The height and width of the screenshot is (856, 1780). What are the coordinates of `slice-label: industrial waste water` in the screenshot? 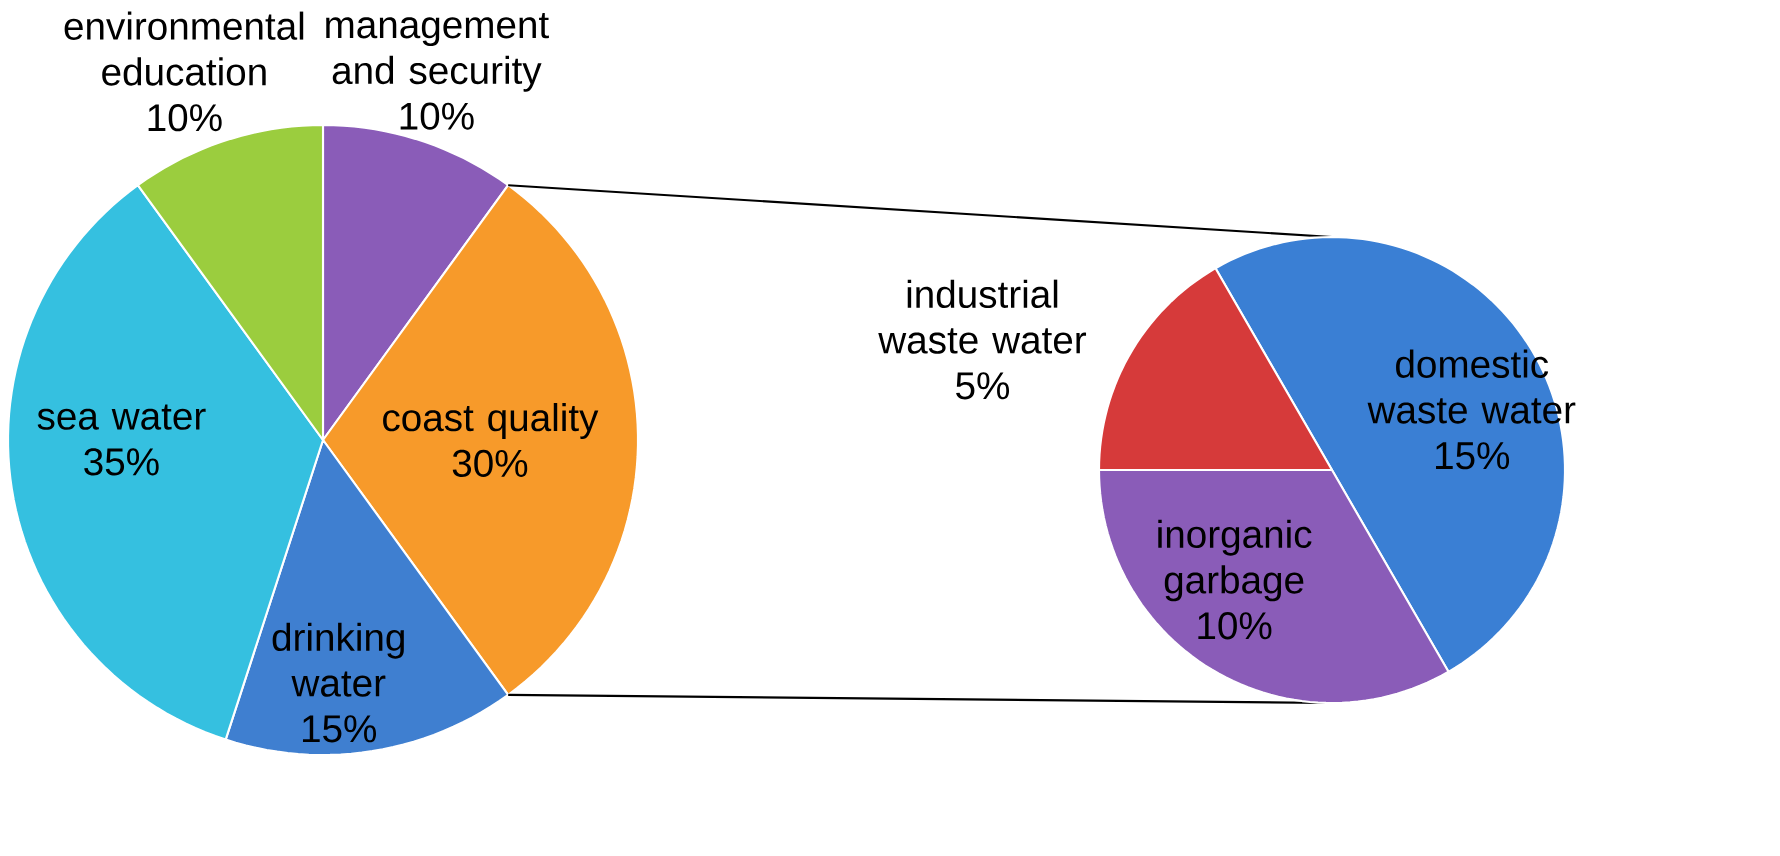 It's located at (982, 316).